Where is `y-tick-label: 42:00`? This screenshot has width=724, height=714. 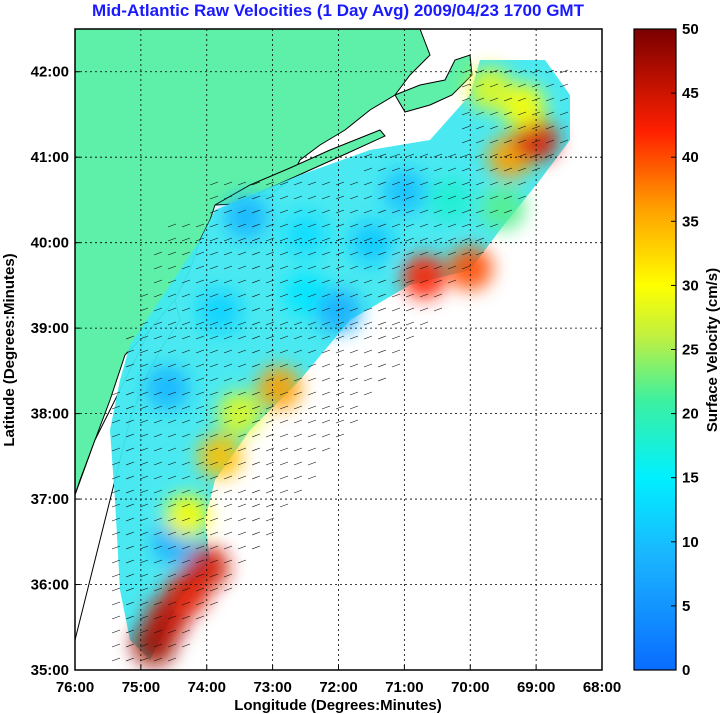 y-tick-label: 42:00 is located at coordinates (50, 72).